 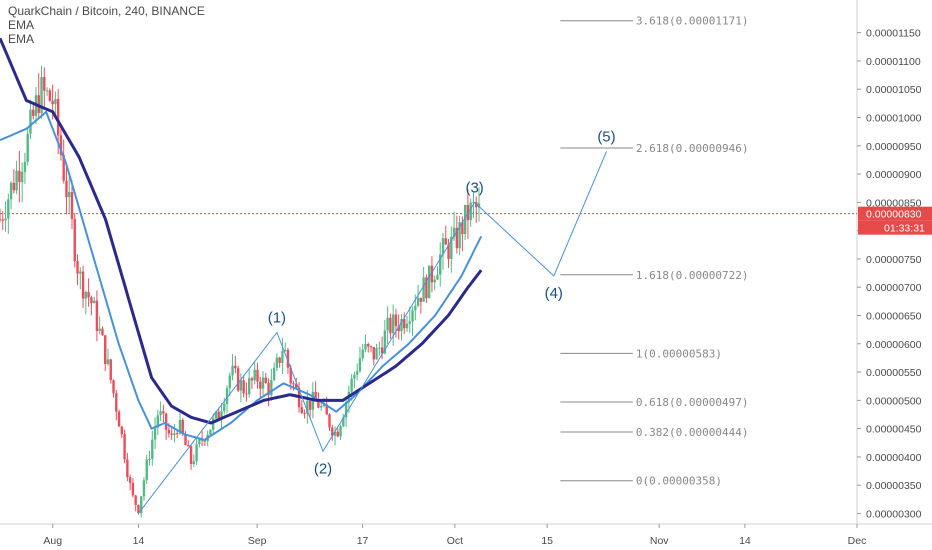 I want to click on price-tick-label: 0.00000500, so click(x=894, y=401).